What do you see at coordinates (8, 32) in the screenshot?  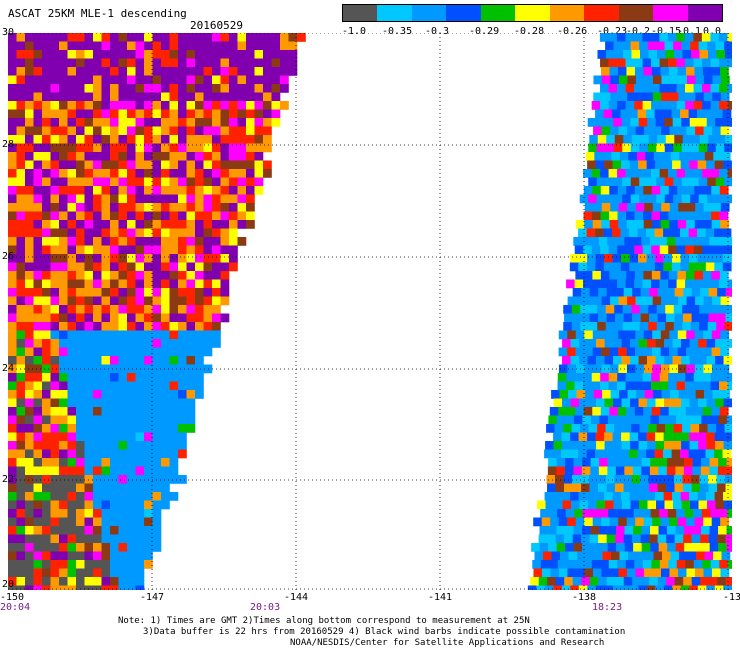 I see `lat-label: 30` at bounding box center [8, 32].